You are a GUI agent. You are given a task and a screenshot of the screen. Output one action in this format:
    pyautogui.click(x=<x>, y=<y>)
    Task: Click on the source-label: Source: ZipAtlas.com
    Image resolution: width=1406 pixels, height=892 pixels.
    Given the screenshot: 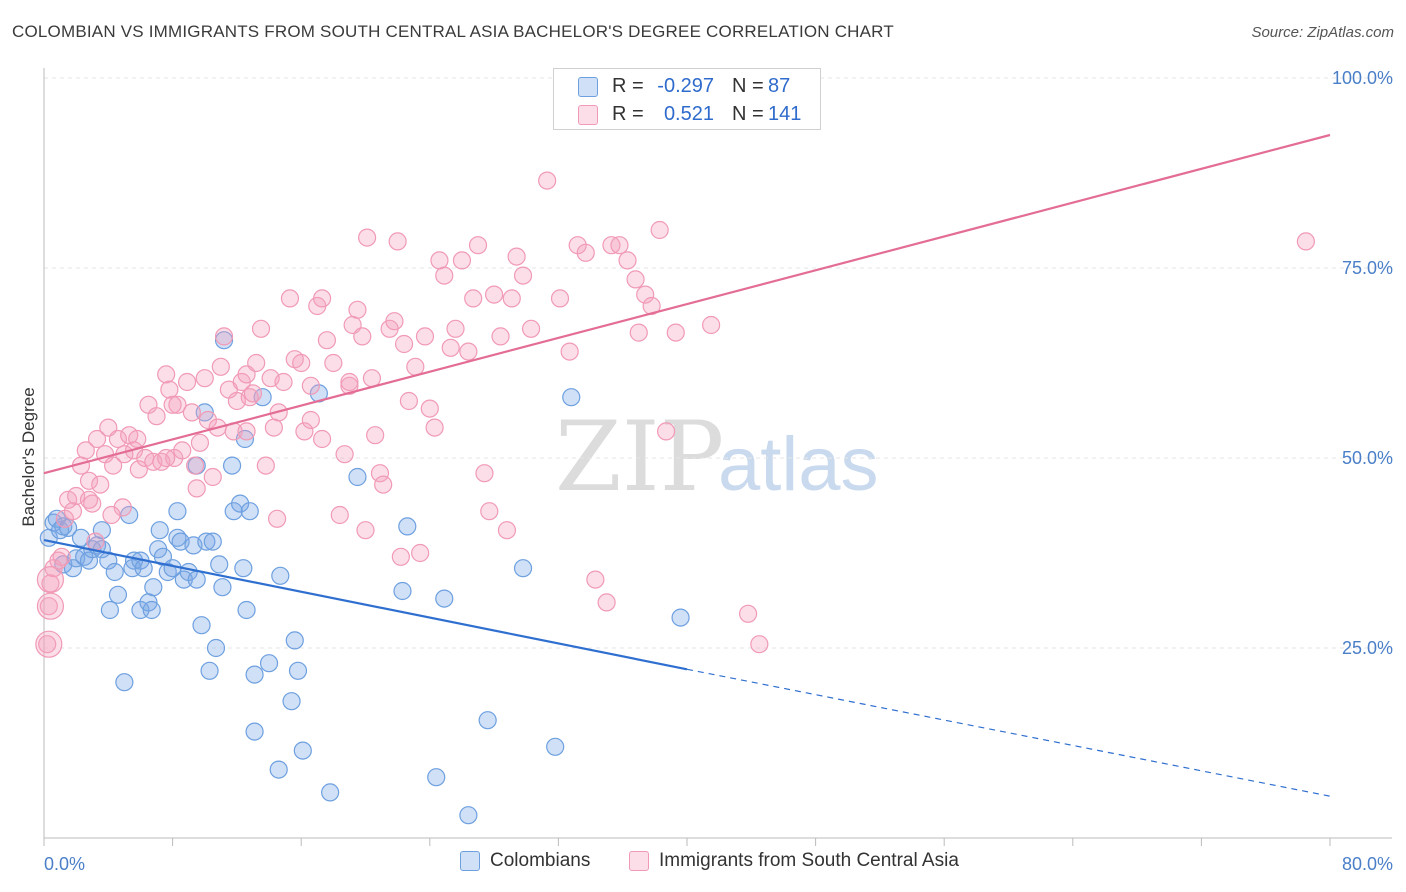 What is the action you would take?
    pyautogui.click(x=1322, y=32)
    